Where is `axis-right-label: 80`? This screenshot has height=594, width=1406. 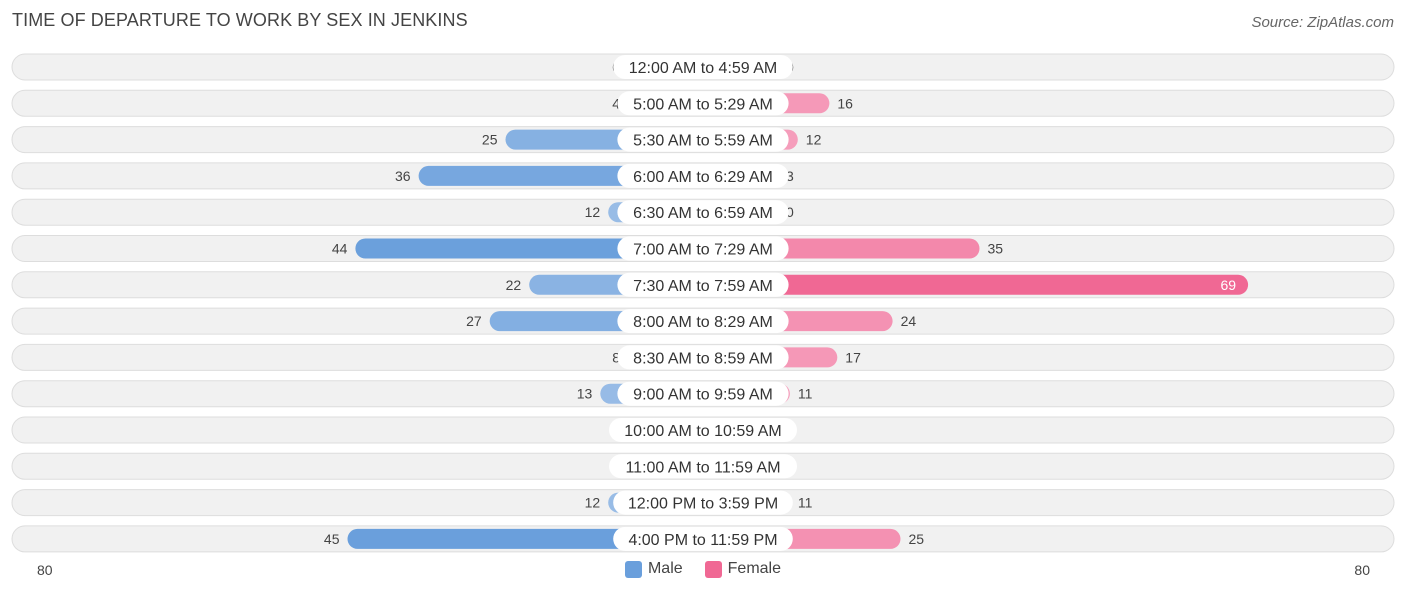 axis-right-label: 80 is located at coordinates (1362, 570).